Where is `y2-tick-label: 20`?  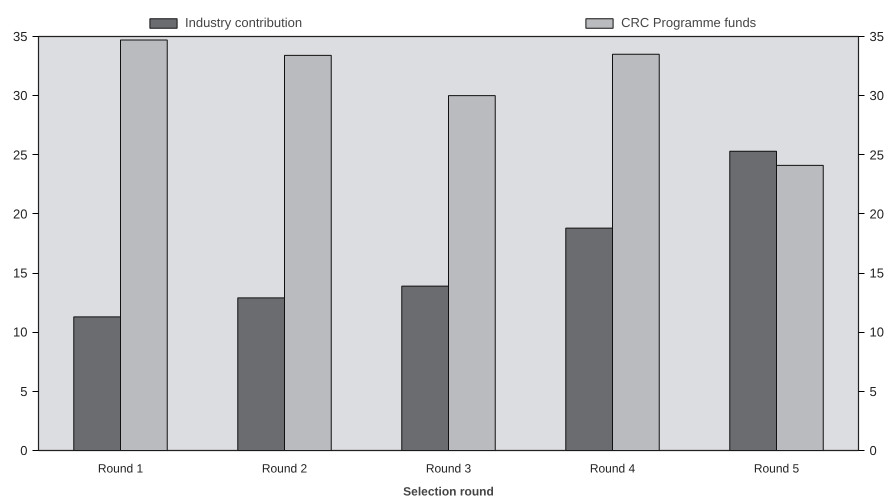 y2-tick-label: 20 is located at coordinates (877, 214).